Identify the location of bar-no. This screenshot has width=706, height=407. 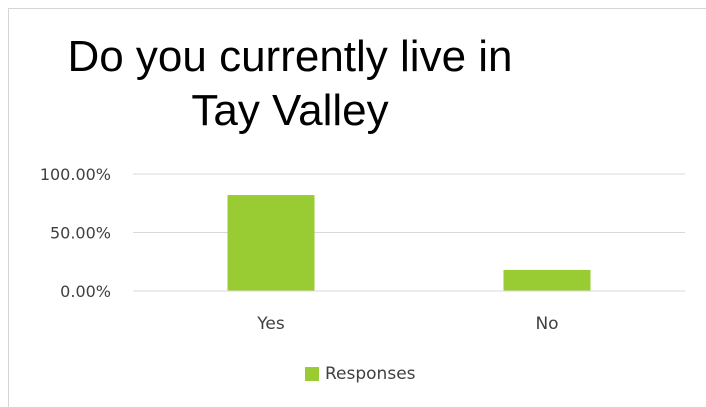
(547, 280).